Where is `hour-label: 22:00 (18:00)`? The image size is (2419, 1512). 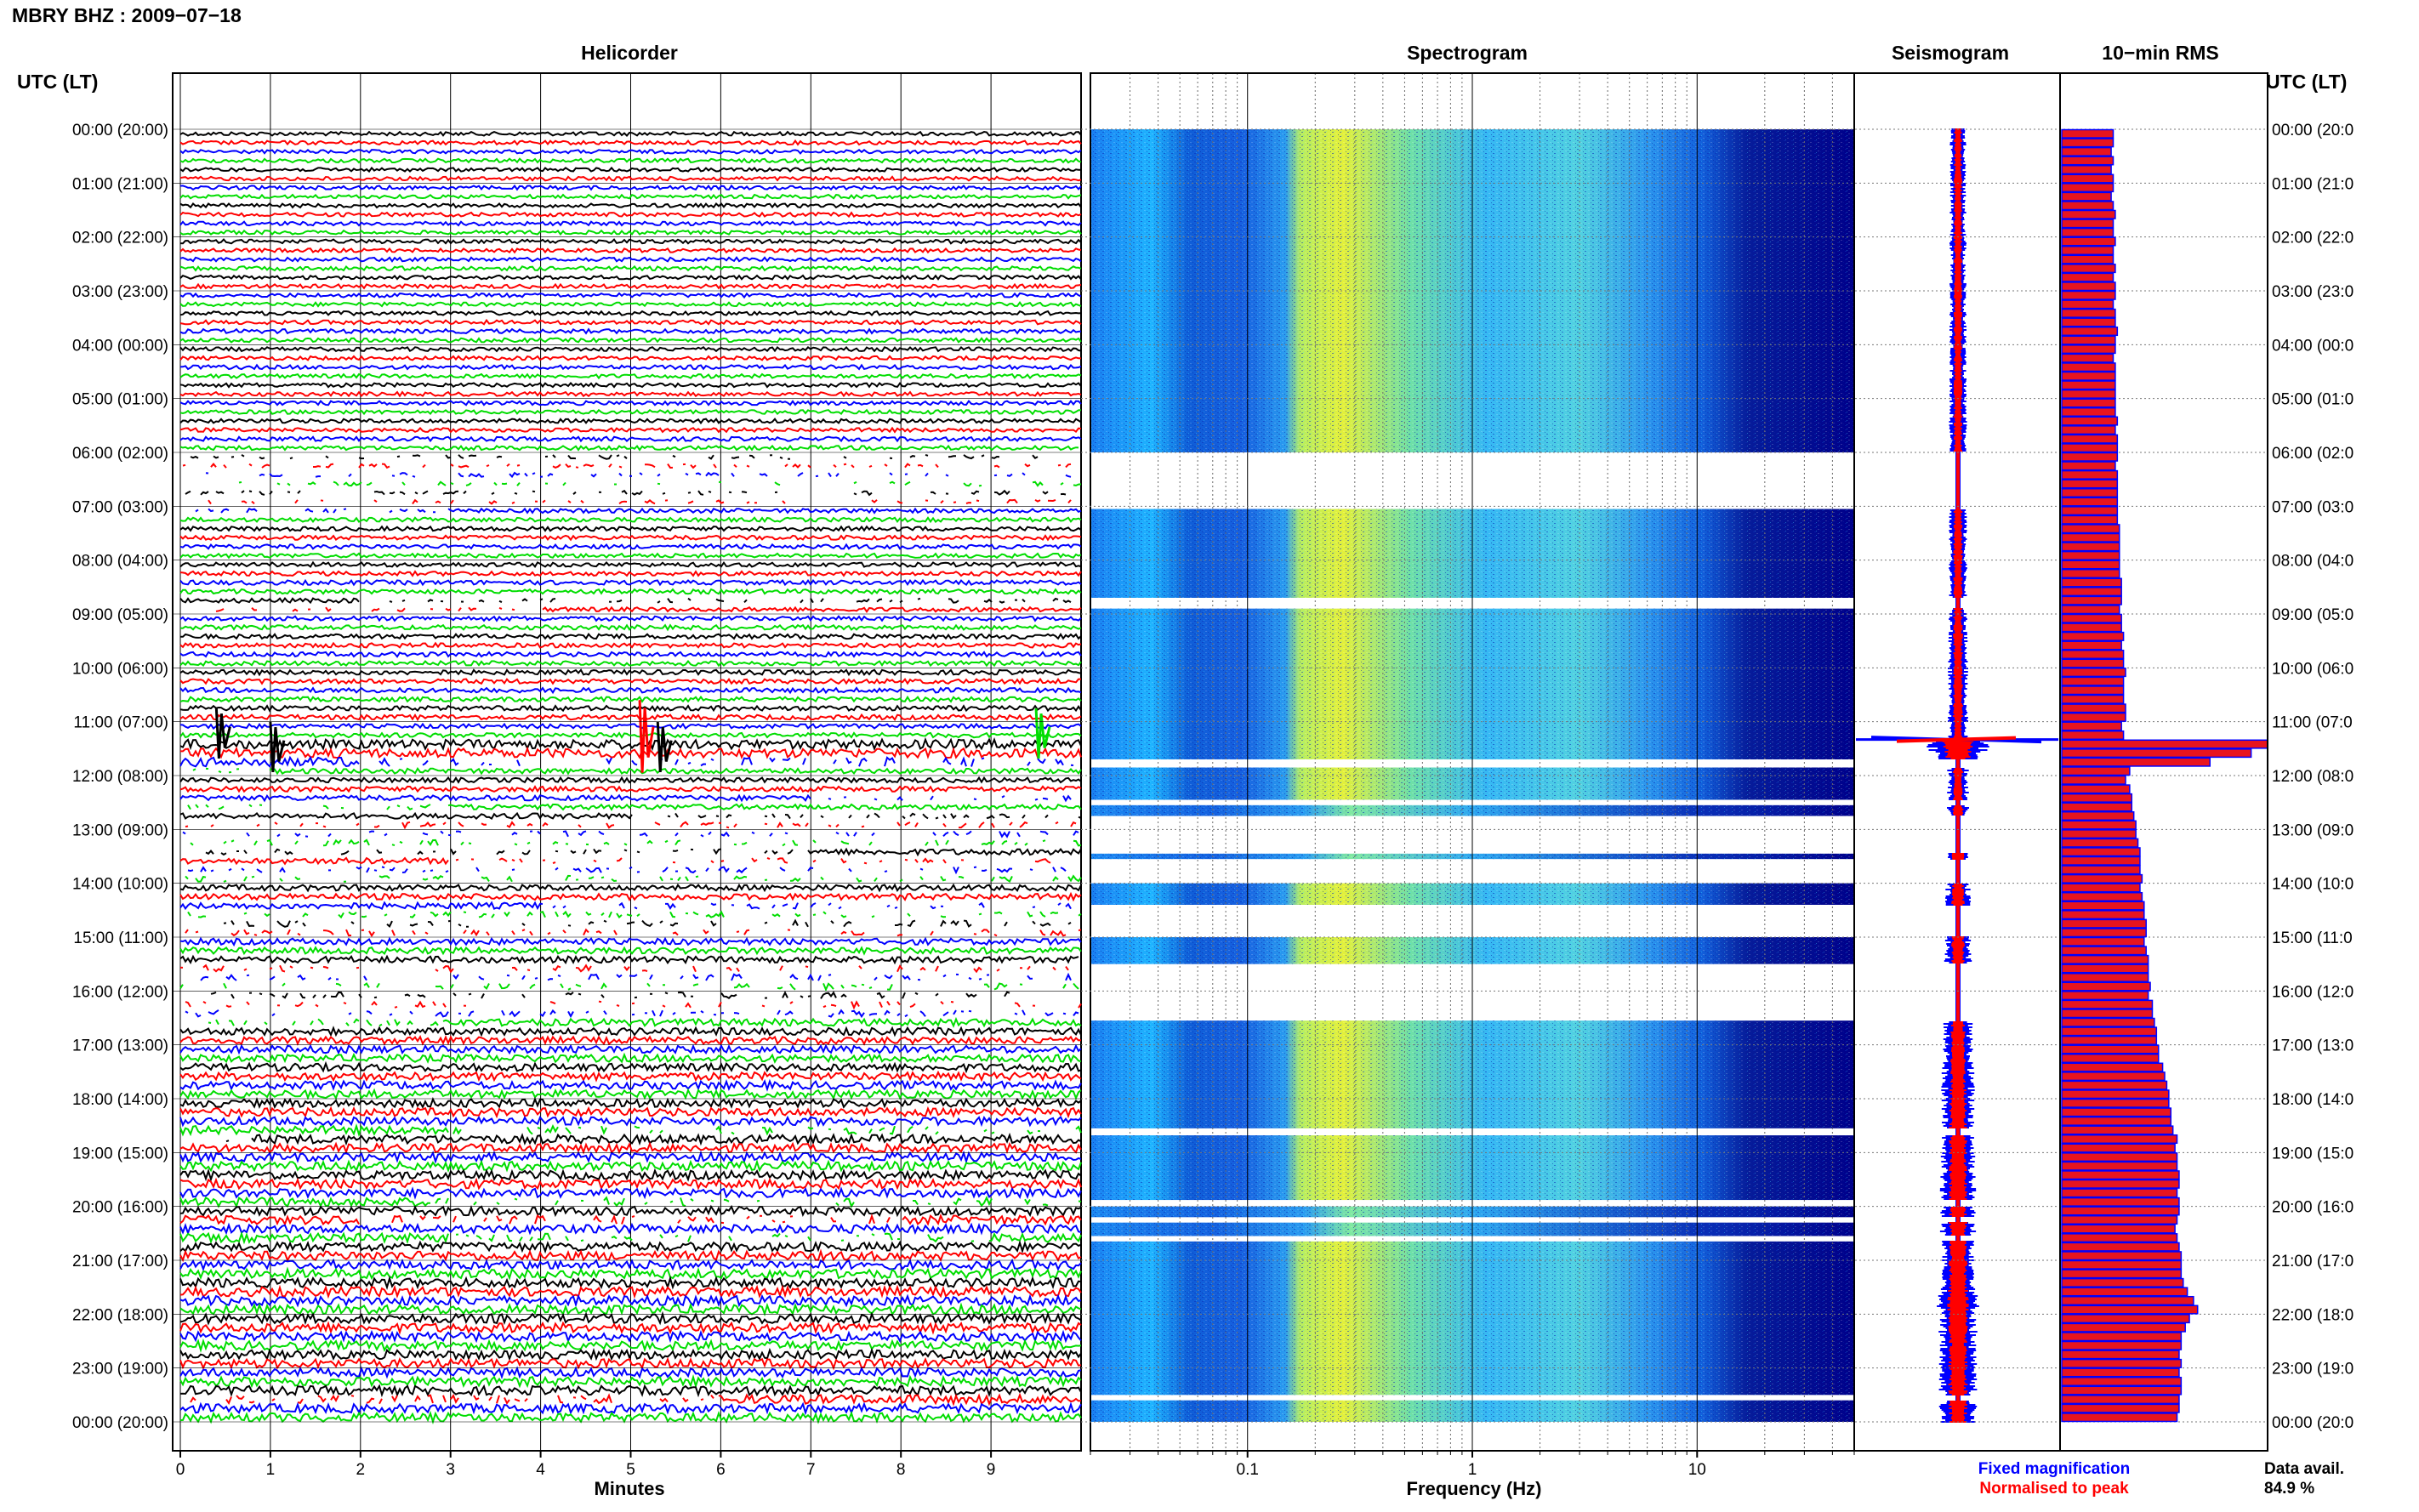
hour-label: 22:00 (18:00) is located at coordinates (120, 1315).